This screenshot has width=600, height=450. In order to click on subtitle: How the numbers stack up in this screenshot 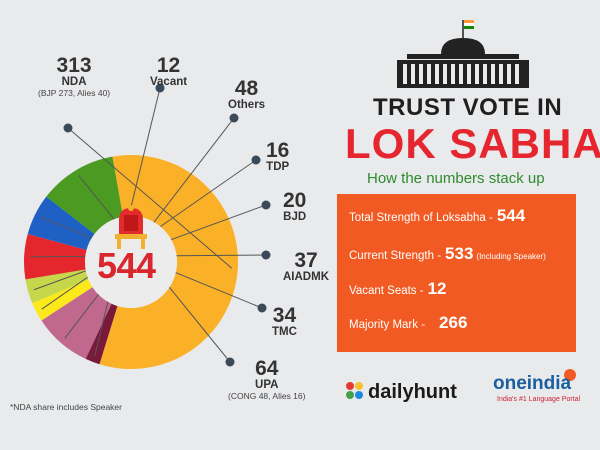, I will do `click(456, 178)`.